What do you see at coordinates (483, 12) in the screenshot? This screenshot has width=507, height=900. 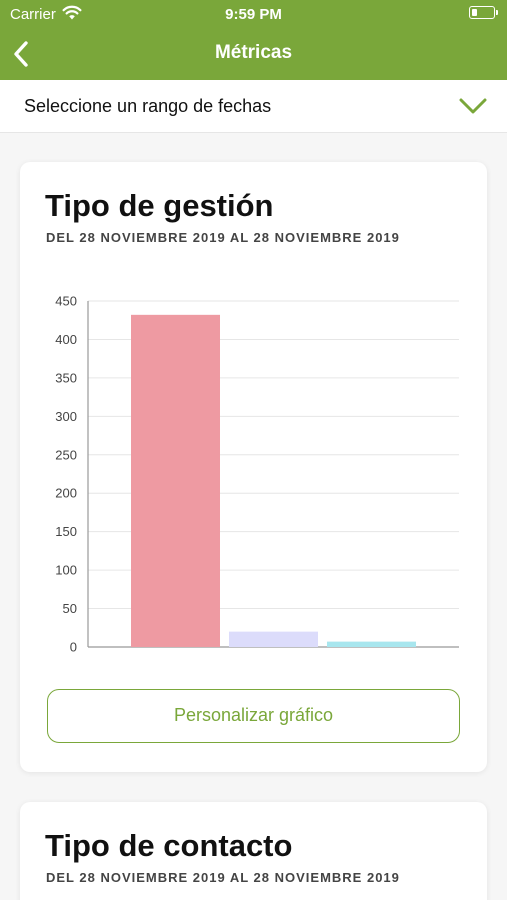 I see `battery-icon` at bounding box center [483, 12].